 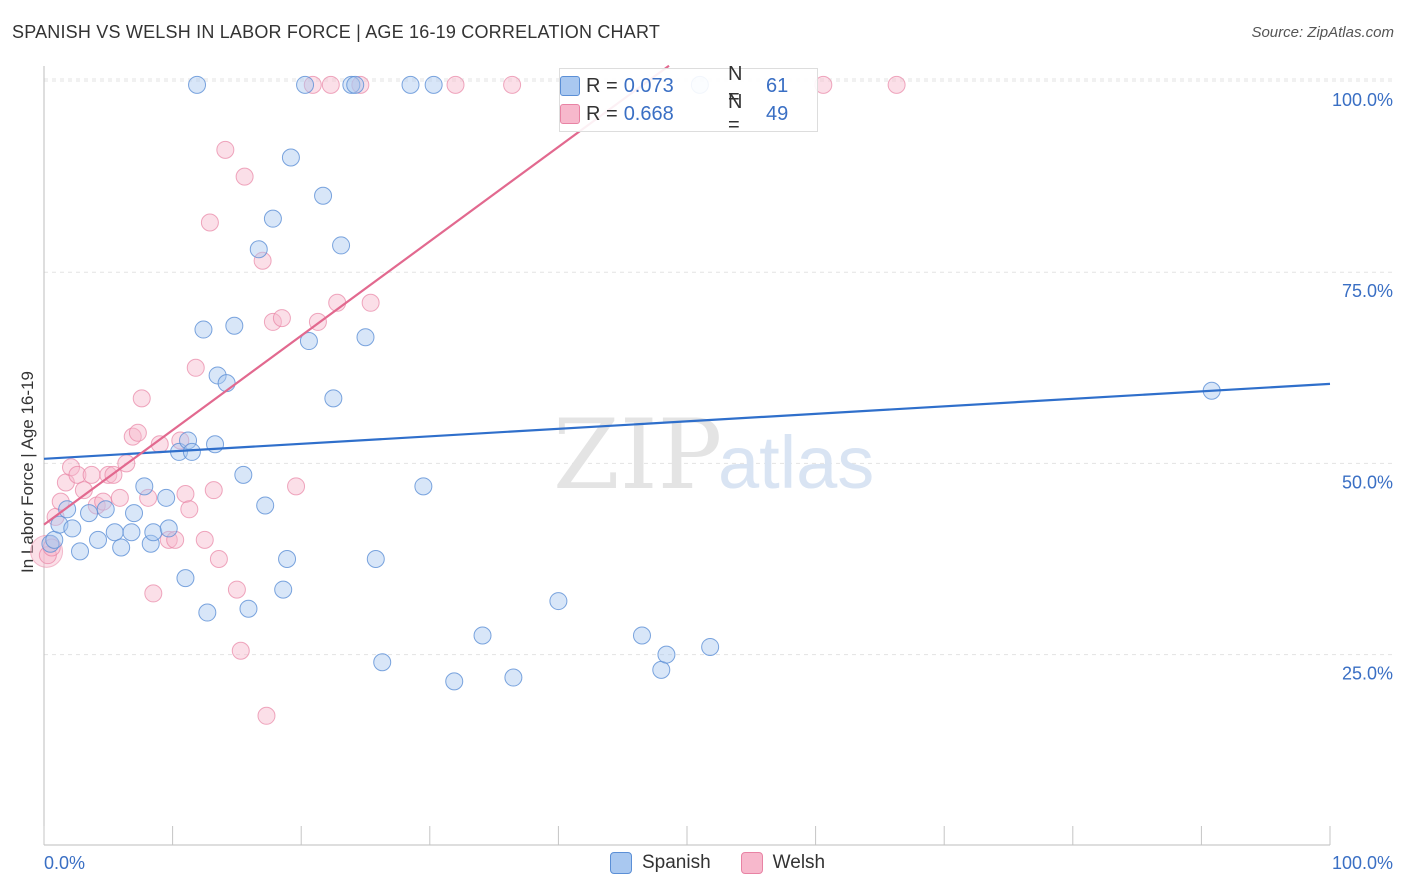 What do you see at coordinates (799, 862) in the screenshot?
I see `series-label-welsh: Welsh` at bounding box center [799, 862].